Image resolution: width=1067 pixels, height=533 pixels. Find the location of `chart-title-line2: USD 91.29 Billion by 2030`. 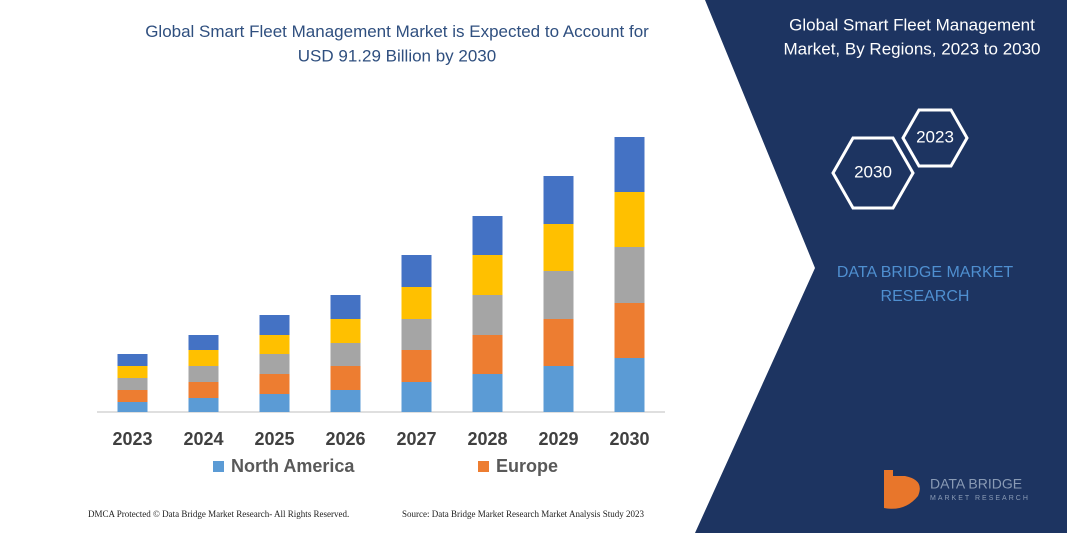

chart-title-line2: USD 91.29 Billion by 2030 is located at coordinates (397, 55).